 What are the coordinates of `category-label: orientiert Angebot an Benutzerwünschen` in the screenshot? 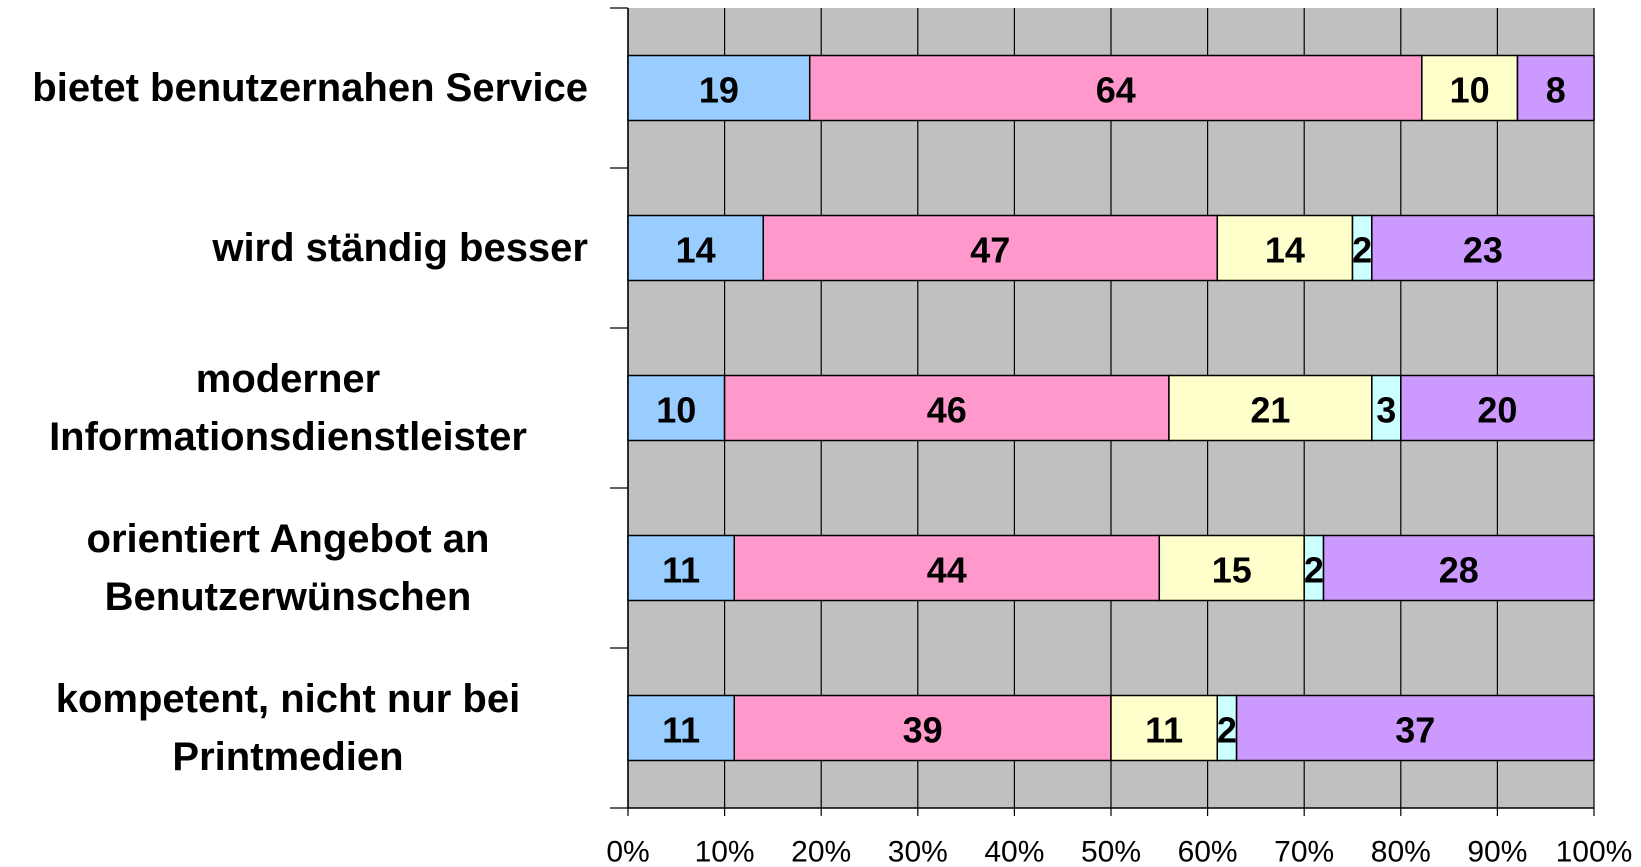 It's located at (294, 568).